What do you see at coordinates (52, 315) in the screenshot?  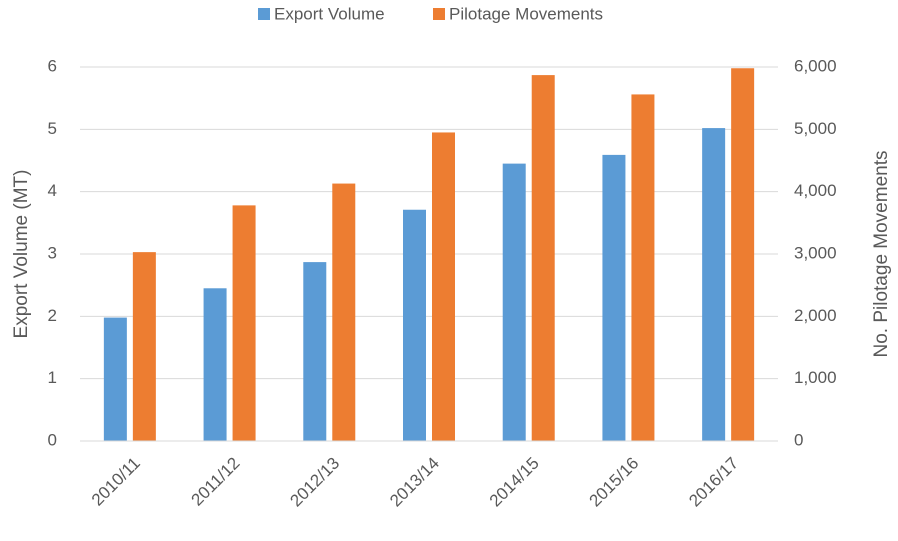 I see `y-tick-label: 2` at bounding box center [52, 315].